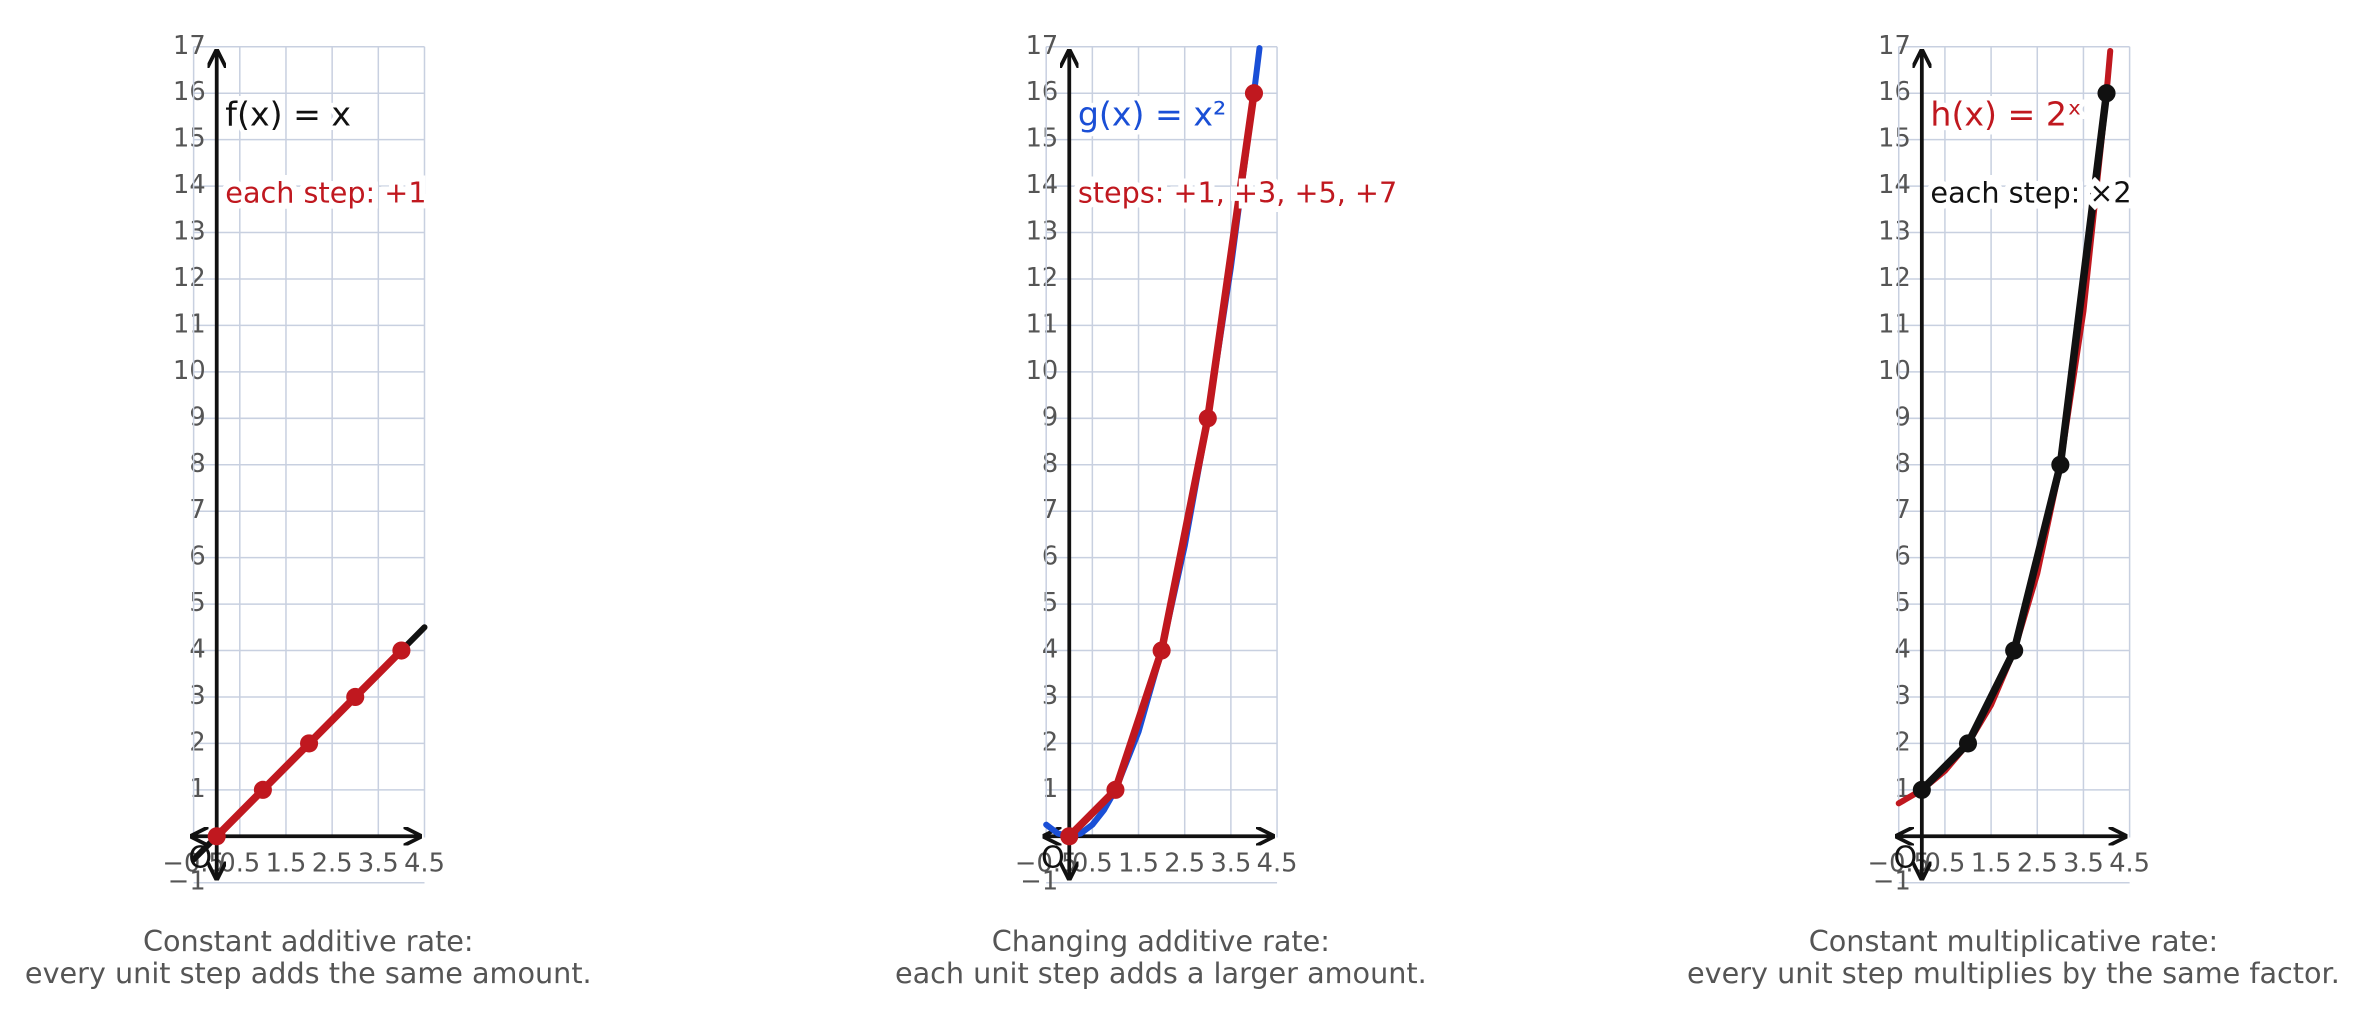  Describe the element at coordinates (1237, 193) in the screenshot. I see `annotation: steps: +1, +3, +5, +7` at that location.